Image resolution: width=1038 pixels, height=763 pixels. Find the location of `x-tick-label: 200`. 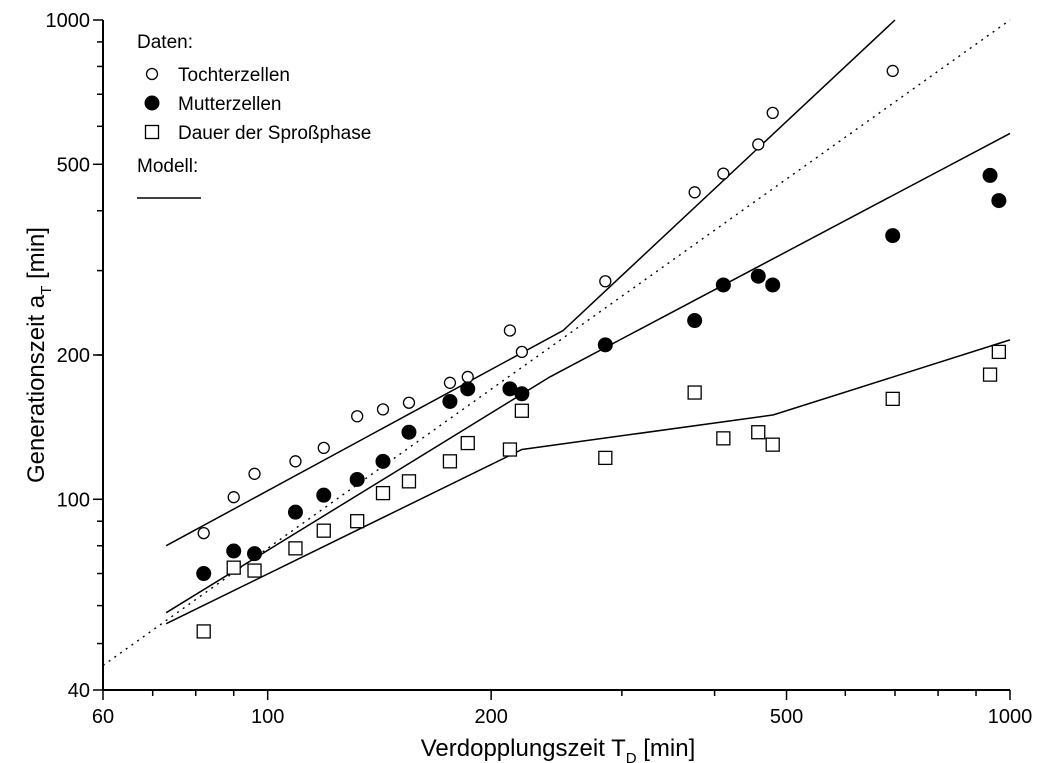

x-tick-label: 200 is located at coordinates (490, 717).